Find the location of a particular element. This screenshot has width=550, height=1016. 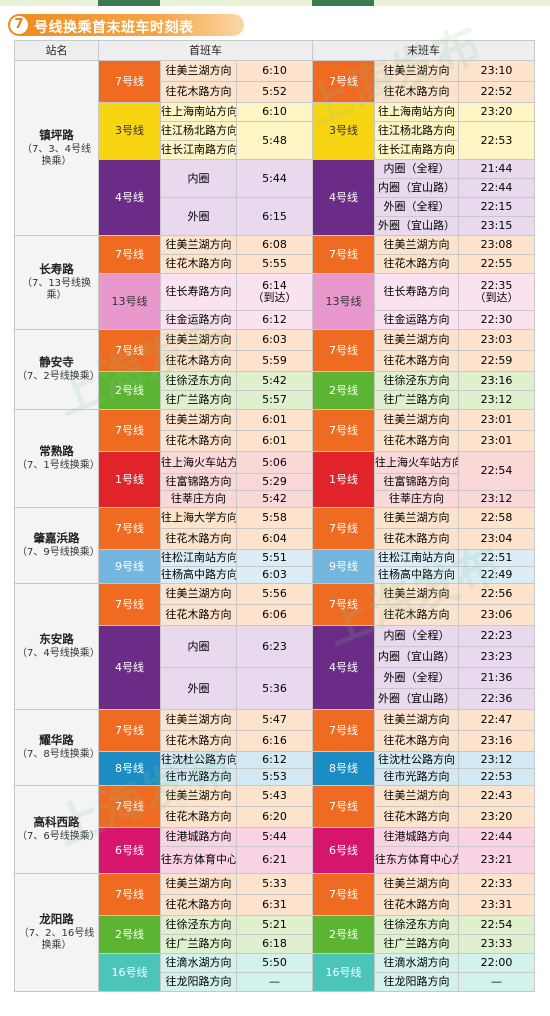

first-train-time-value: 6:10 is located at coordinates (274, 111).